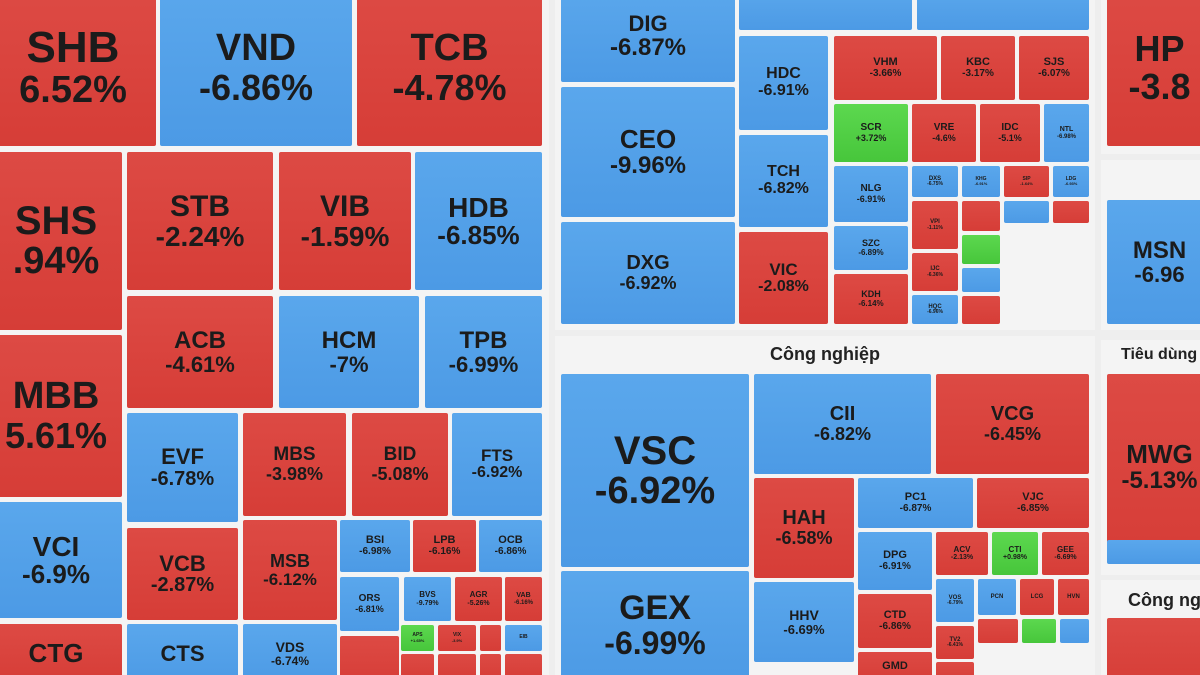 The image size is (1200, 675). Describe the element at coordinates (871, 133) in the screenshot. I see `stock-tile-scr: SCR +3.72%` at that location.